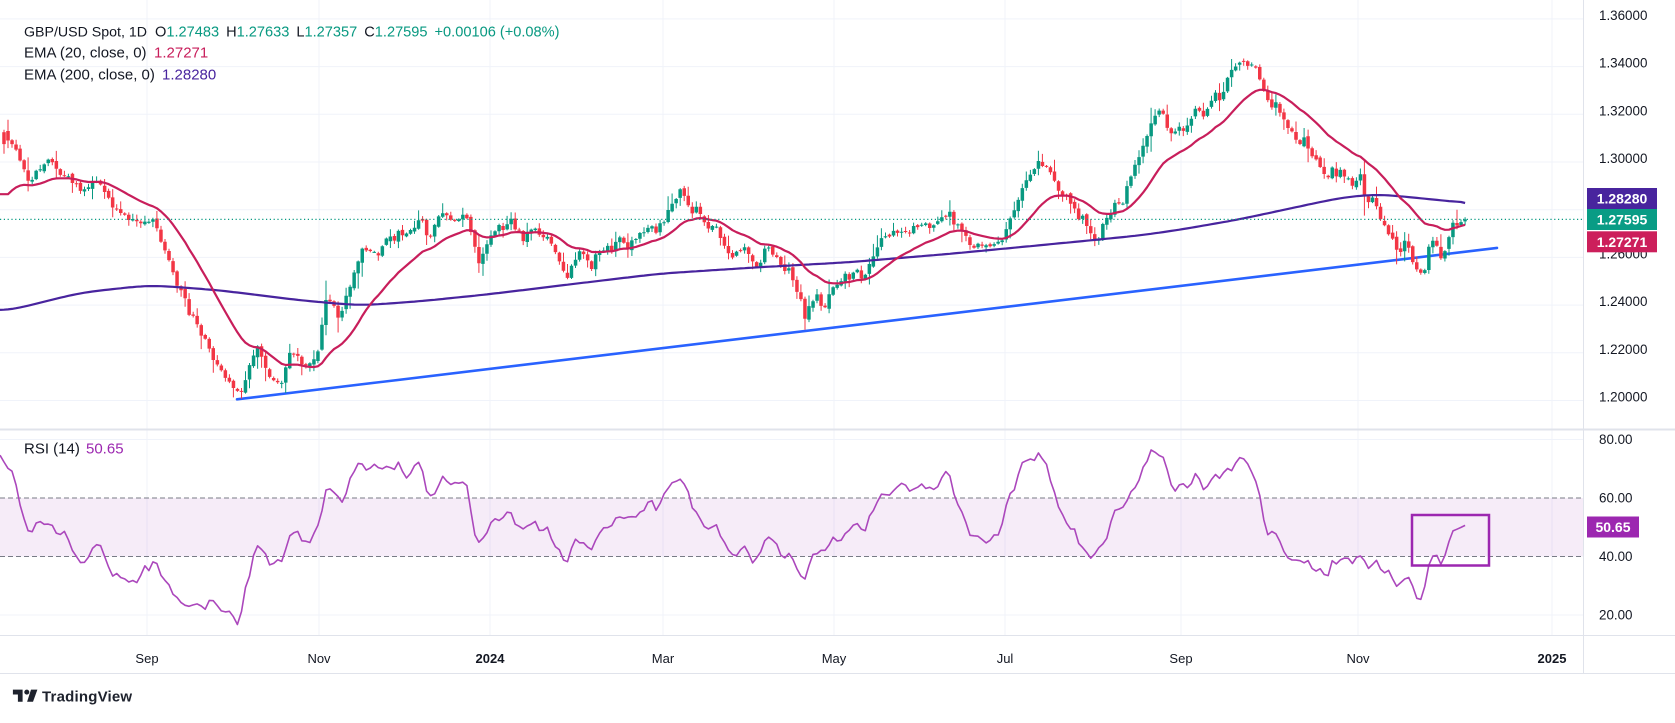 The width and height of the screenshot is (1675, 723). Describe the element at coordinates (1623, 15) in the screenshot. I see `svg-text: 1.36000` at that location.